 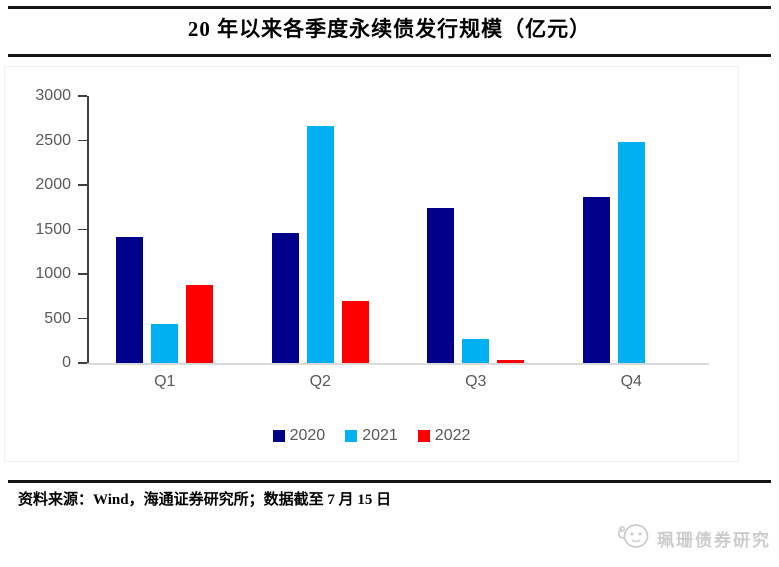 I want to click on bar-2022-Q1, so click(x=200, y=323).